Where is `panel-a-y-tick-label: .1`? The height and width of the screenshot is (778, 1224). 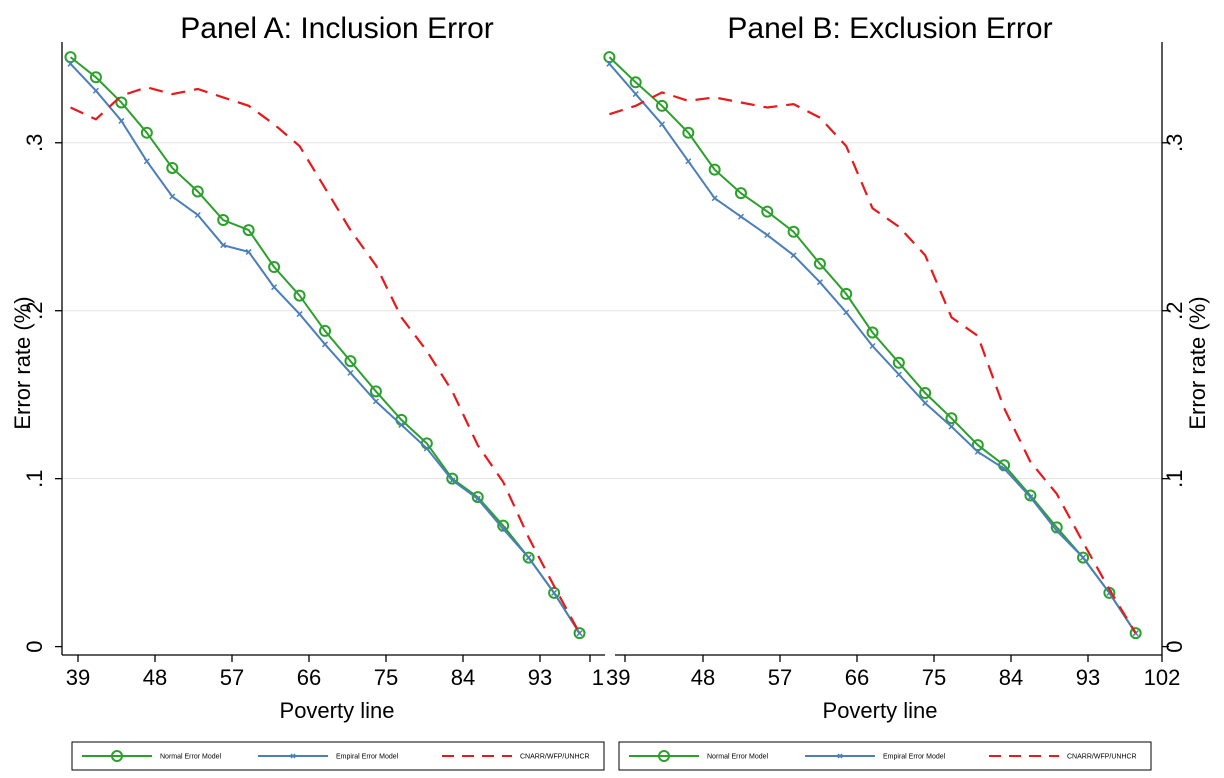
panel-a-y-tick-label: .1 is located at coordinates (34, 478).